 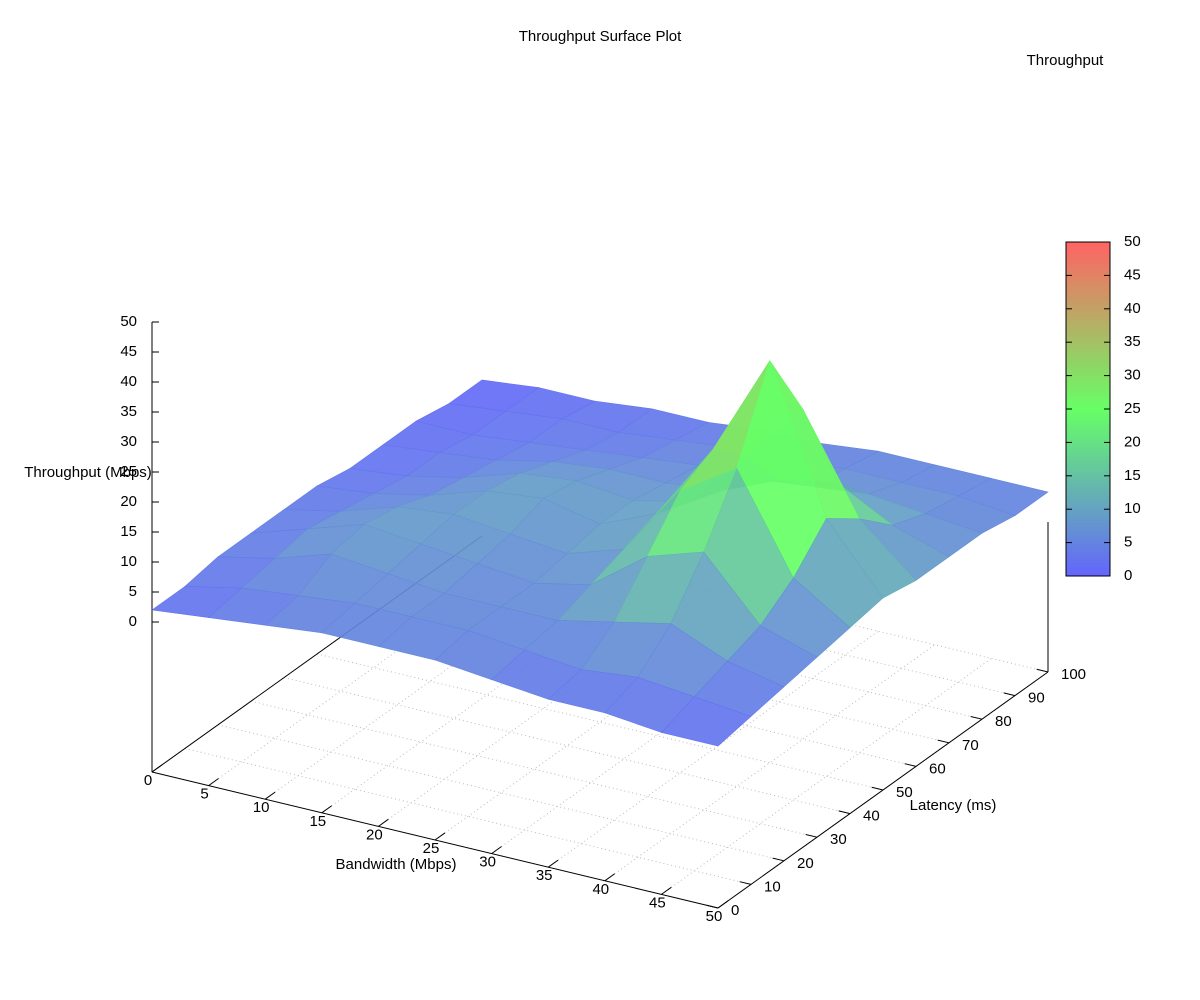 I want to click on surface-cell, so click(x=706, y=721).